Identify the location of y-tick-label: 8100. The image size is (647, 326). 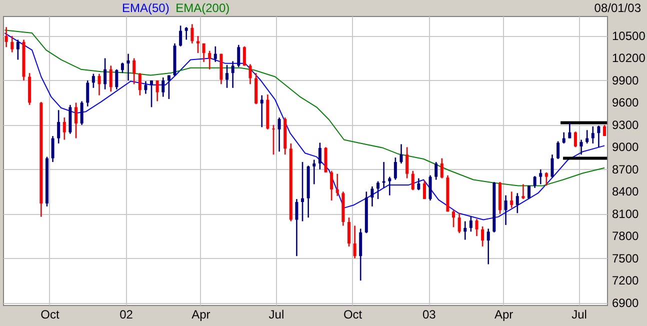
(626, 213).